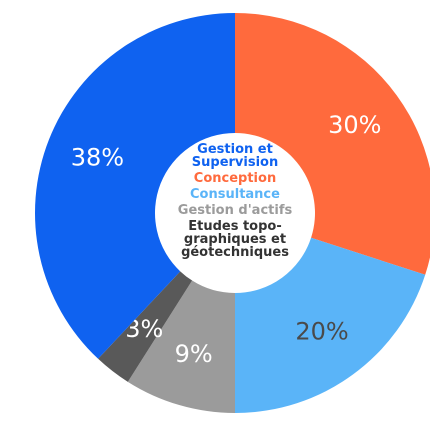 This screenshot has width=430, height=427. What do you see at coordinates (235, 194) in the screenshot?
I see `legend-entry: Consultance` at bounding box center [235, 194].